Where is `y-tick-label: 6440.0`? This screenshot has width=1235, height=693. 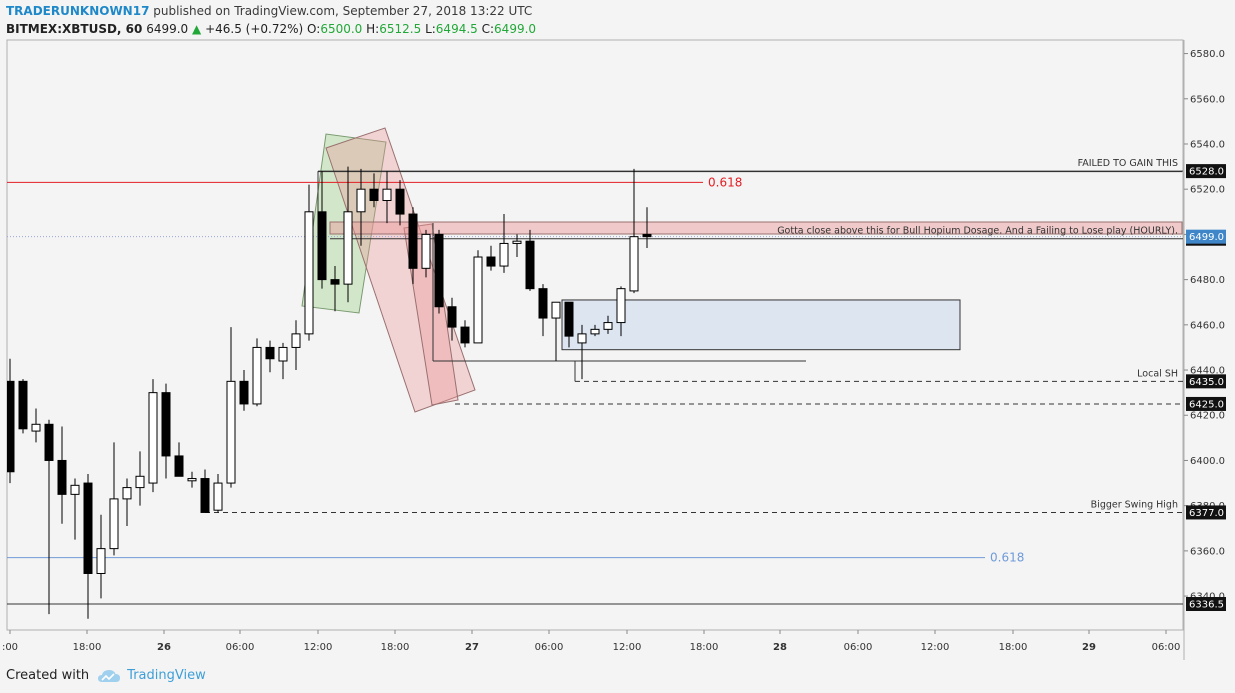
y-tick-label: 6440.0 is located at coordinates (1207, 371).